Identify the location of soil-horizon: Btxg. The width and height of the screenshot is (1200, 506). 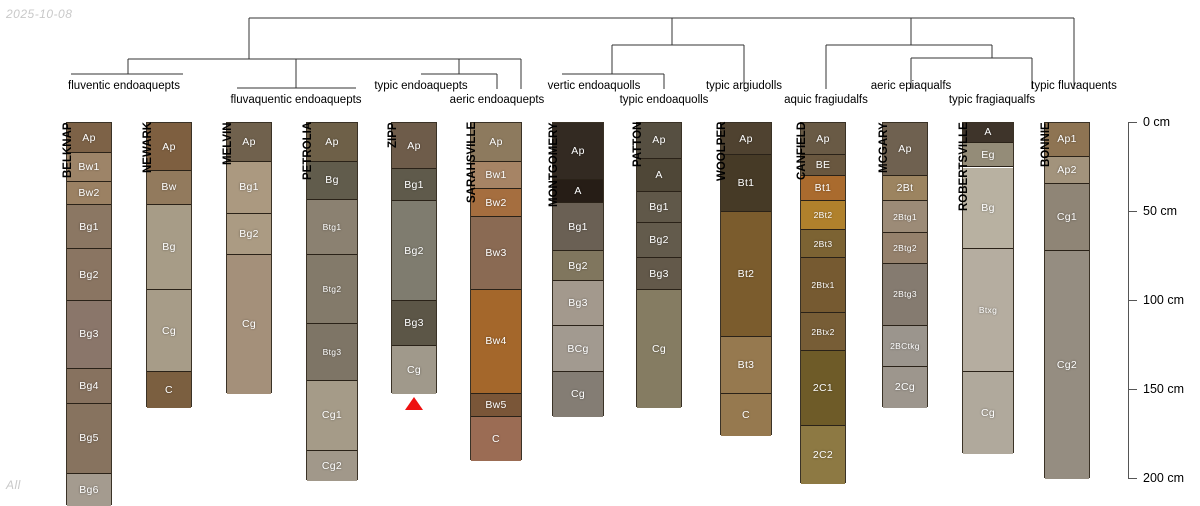
(988, 311).